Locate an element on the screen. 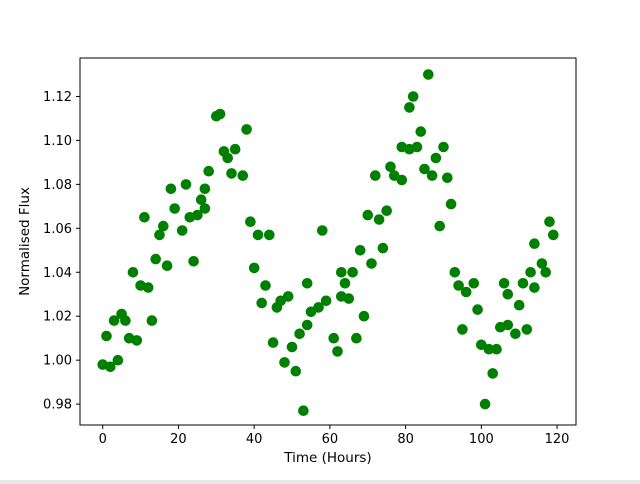  y-tick-label: 1.00 is located at coordinates (57, 361).